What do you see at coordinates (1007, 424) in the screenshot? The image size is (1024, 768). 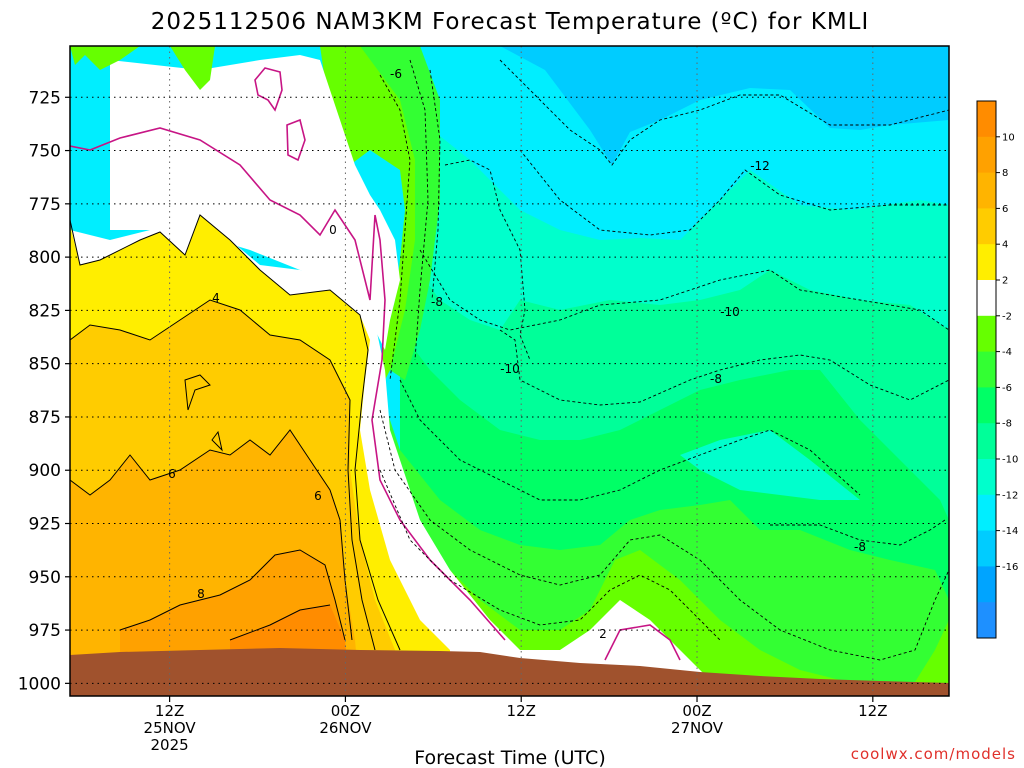 I see `colorbar-tick-label: -8` at bounding box center [1007, 424].